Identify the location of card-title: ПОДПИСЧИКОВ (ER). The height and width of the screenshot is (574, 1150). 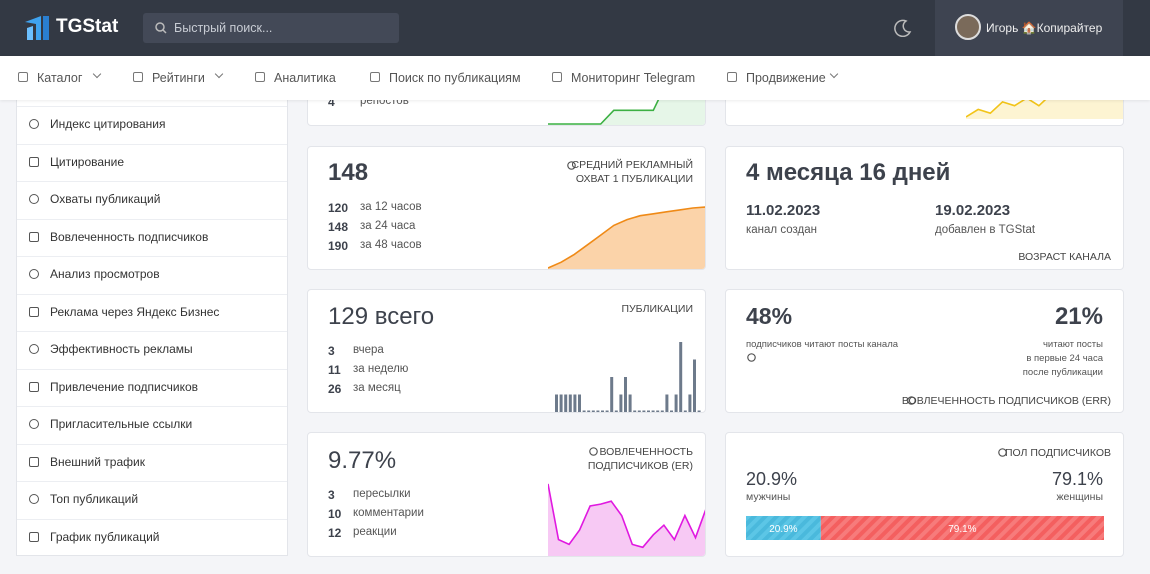
(640, 466).